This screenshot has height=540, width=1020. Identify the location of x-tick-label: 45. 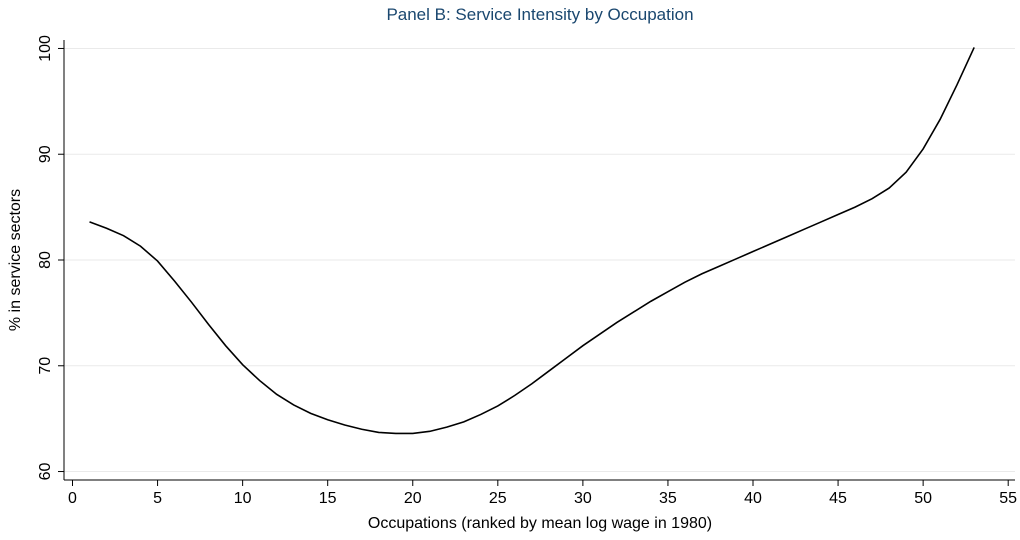
(838, 498).